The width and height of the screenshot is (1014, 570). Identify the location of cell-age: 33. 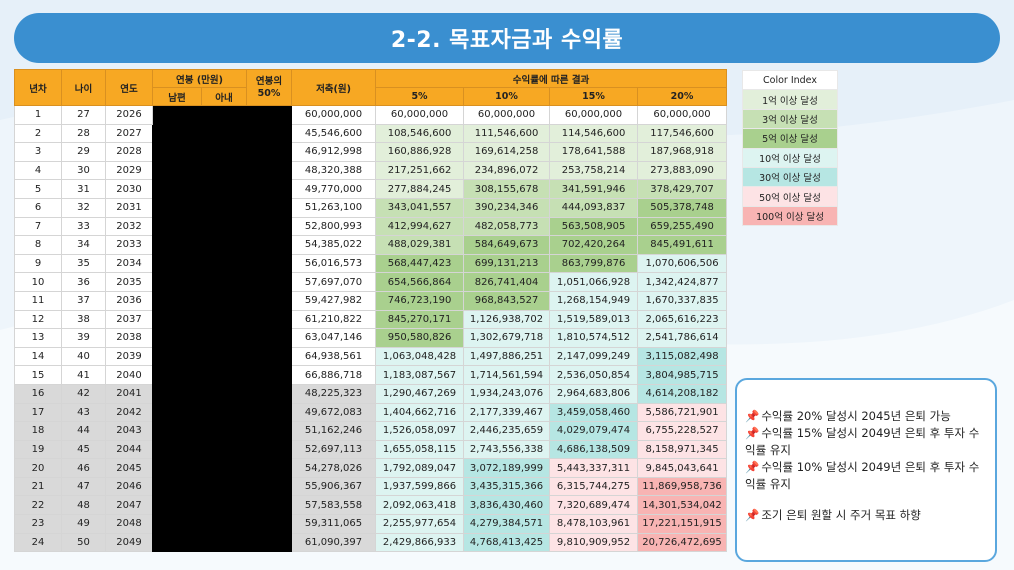
(83, 226).